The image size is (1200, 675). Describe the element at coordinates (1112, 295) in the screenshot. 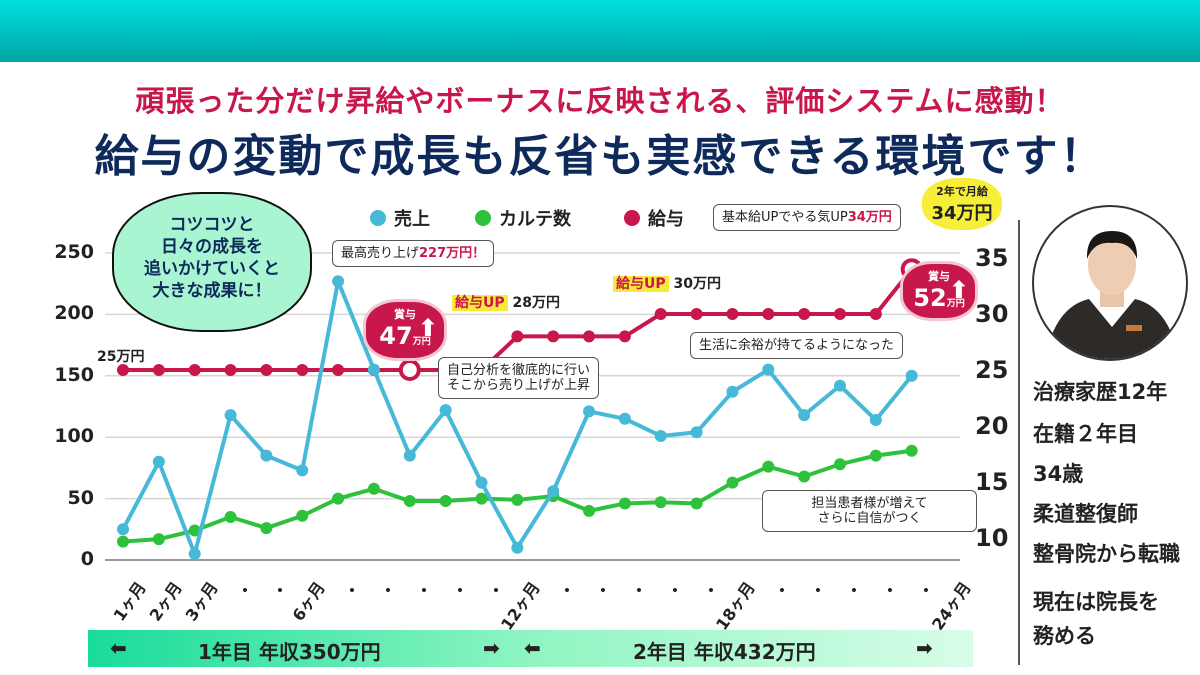

I see `person-icon` at that location.